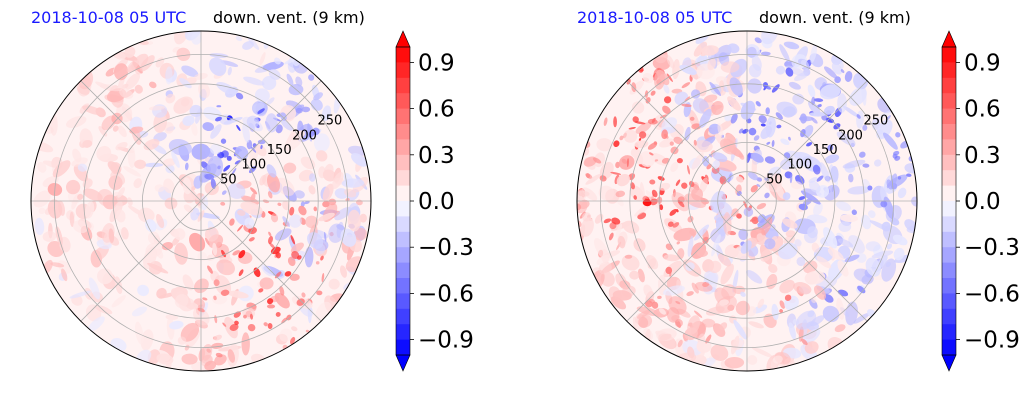  I want to click on colorbar-tick-label: −0.9, so click(992, 341).